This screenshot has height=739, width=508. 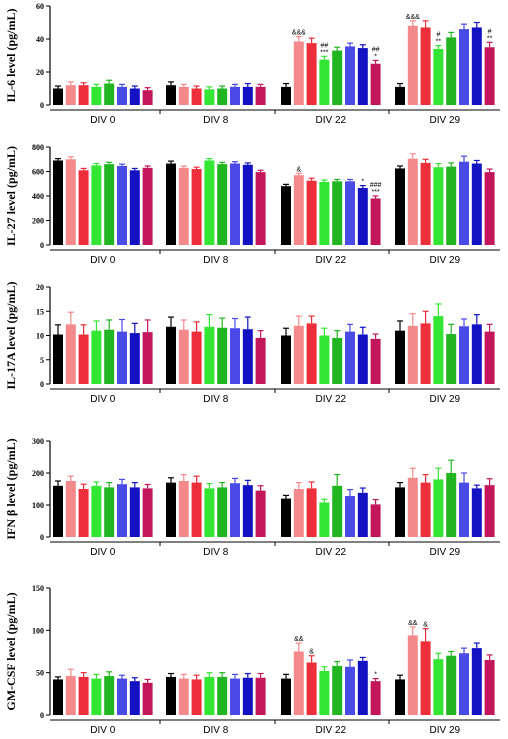 What do you see at coordinates (38, 505) in the screenshot?
I see `y-tick-label: 100` at bounding box center [38, 505].